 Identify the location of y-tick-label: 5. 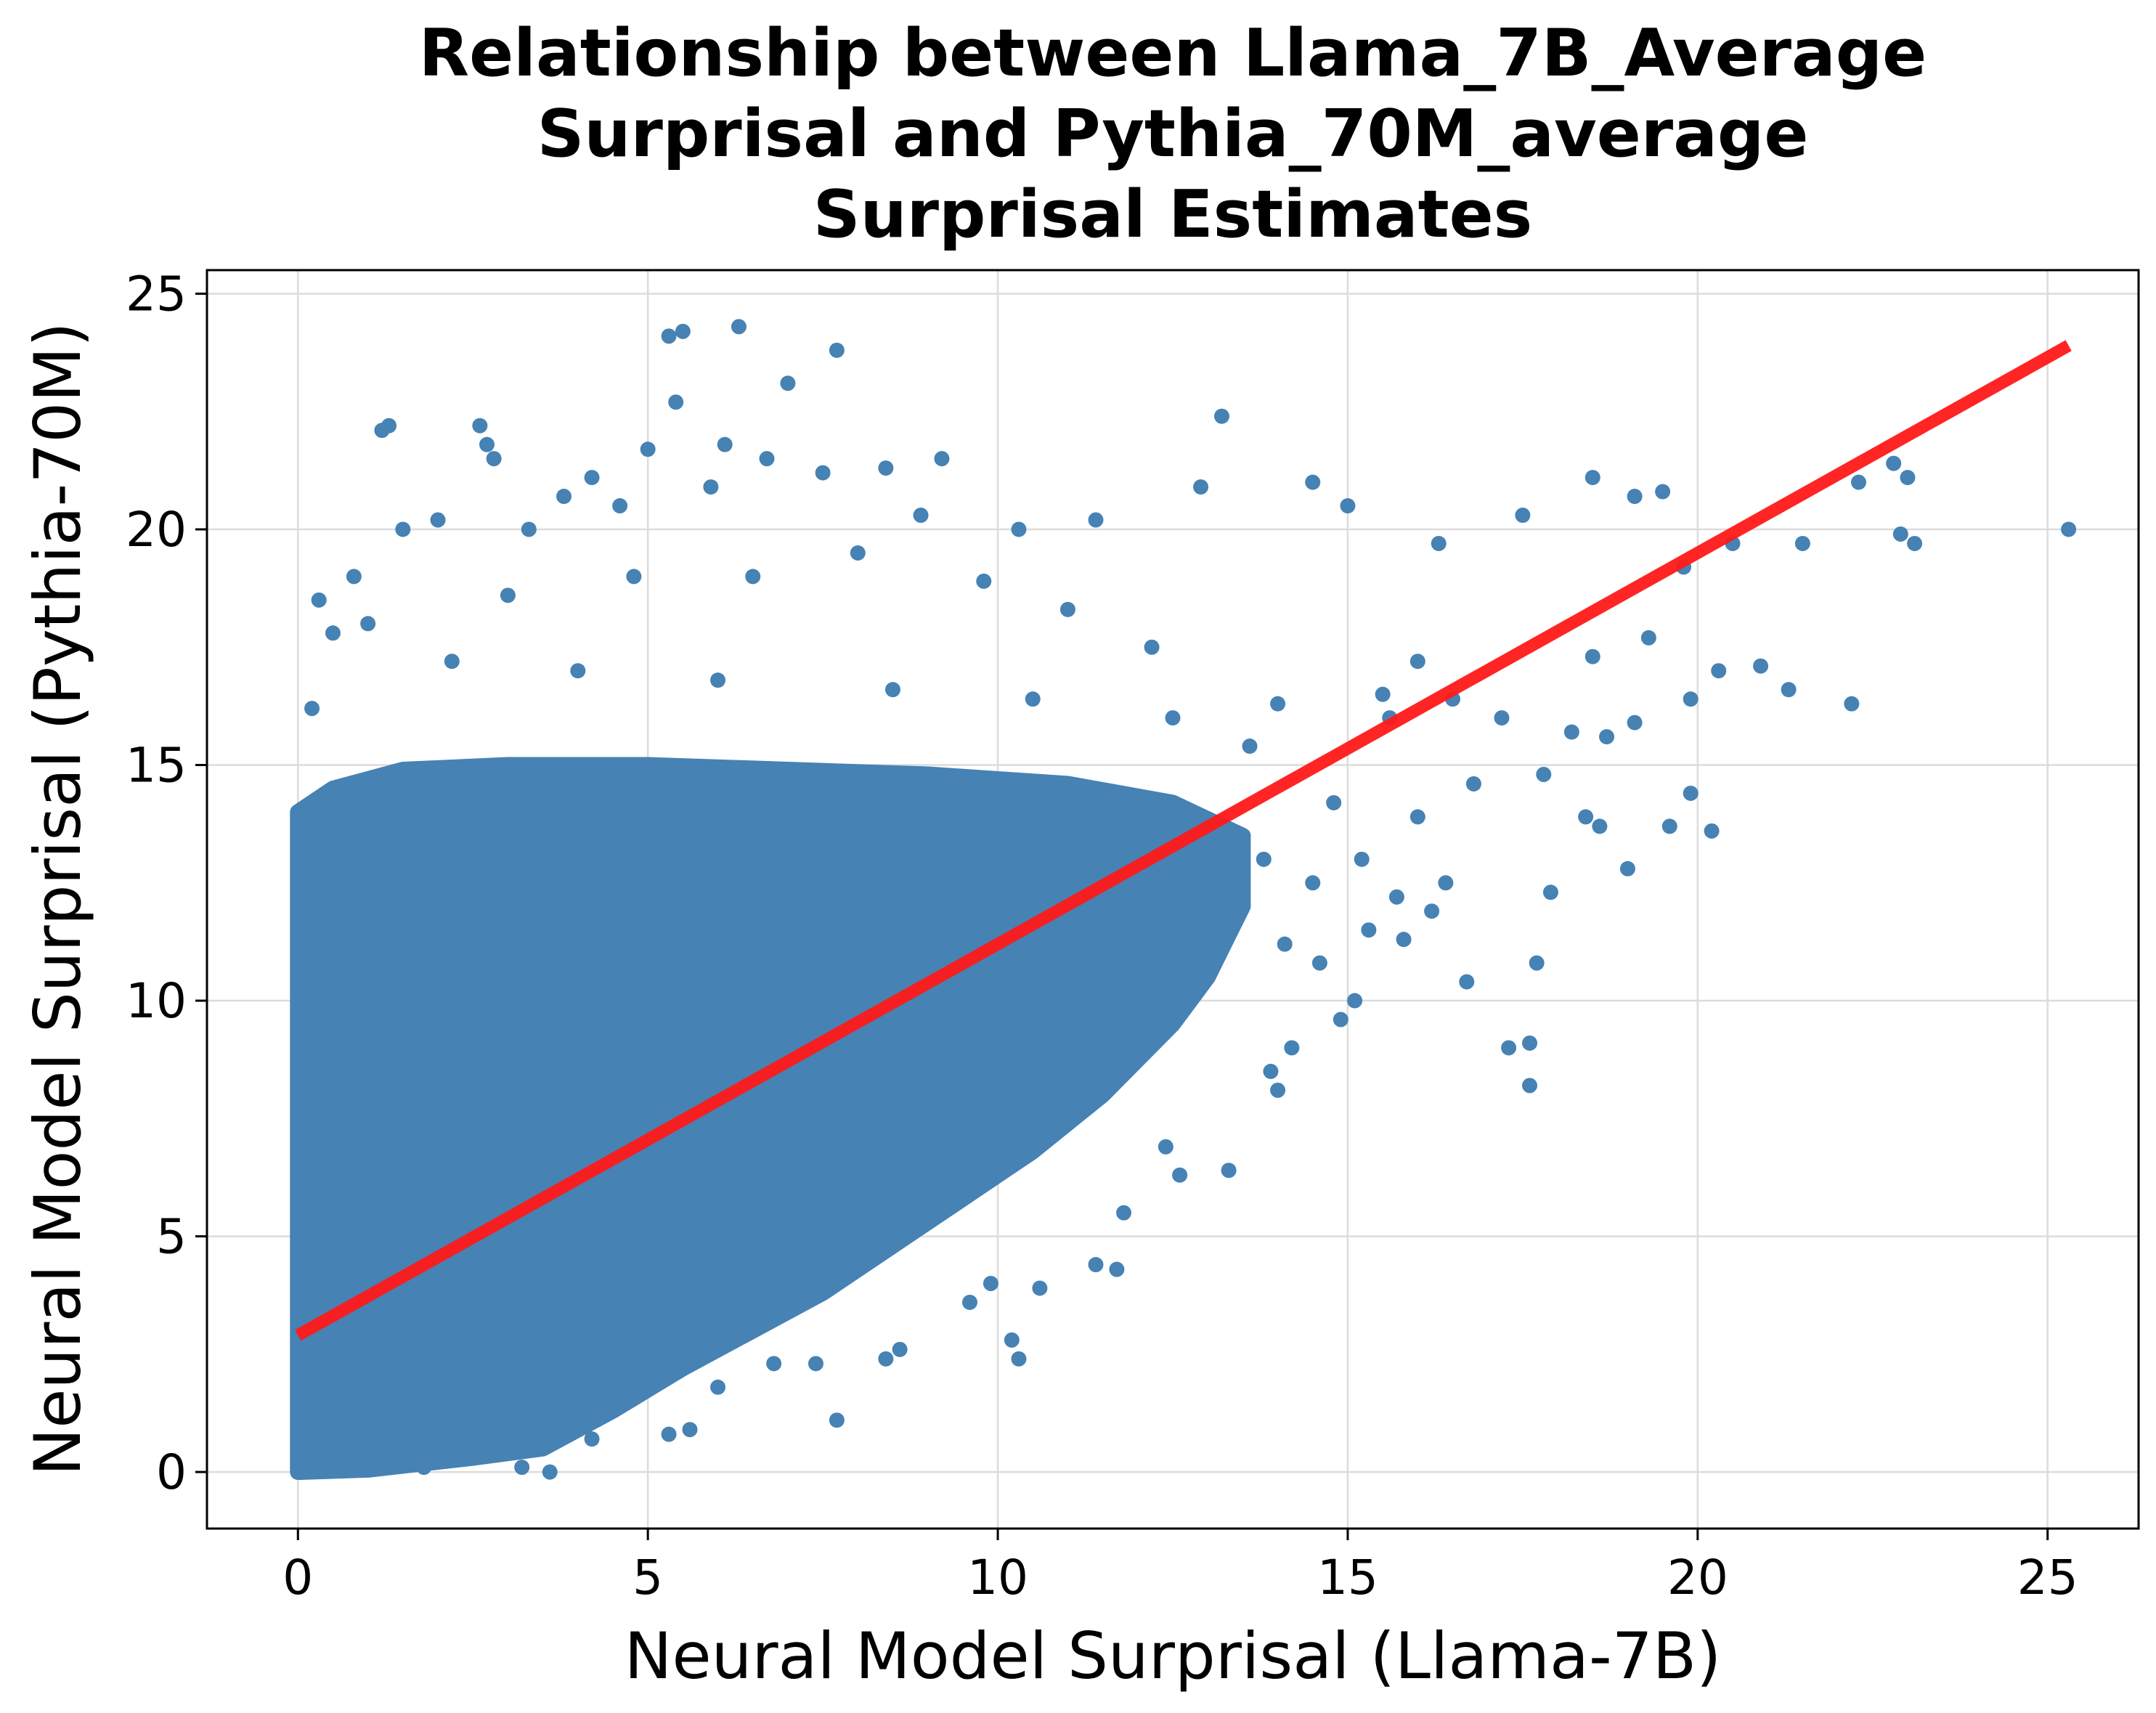
(171, 1237).